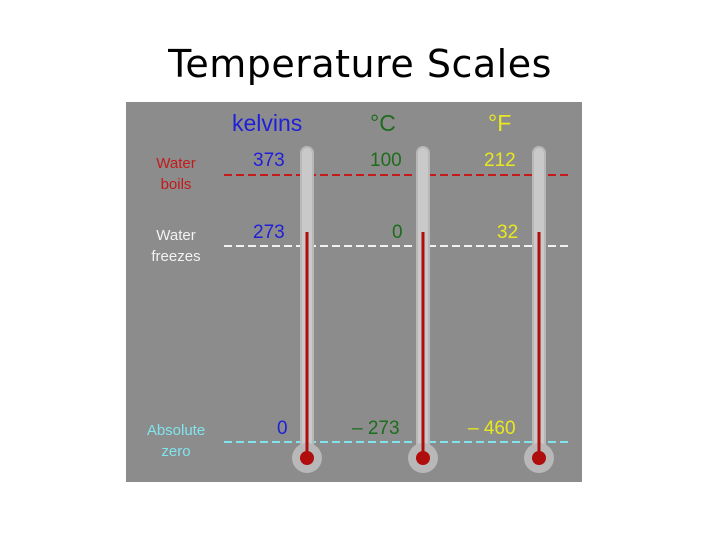  I want to click on fahrenheit-bulb, so click(539, 458).